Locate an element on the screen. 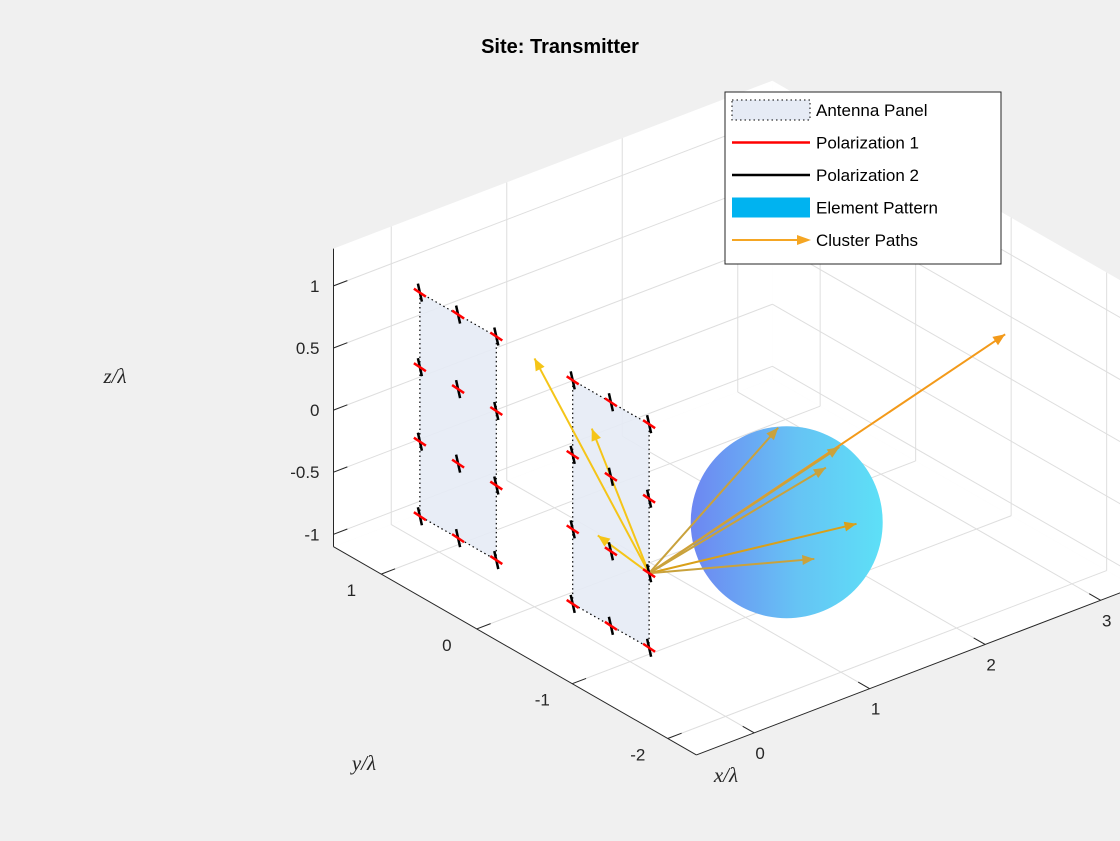 This screenshot has width=1120, height=841. legend-item: Element Pattern is located at coordinates (835, 207).